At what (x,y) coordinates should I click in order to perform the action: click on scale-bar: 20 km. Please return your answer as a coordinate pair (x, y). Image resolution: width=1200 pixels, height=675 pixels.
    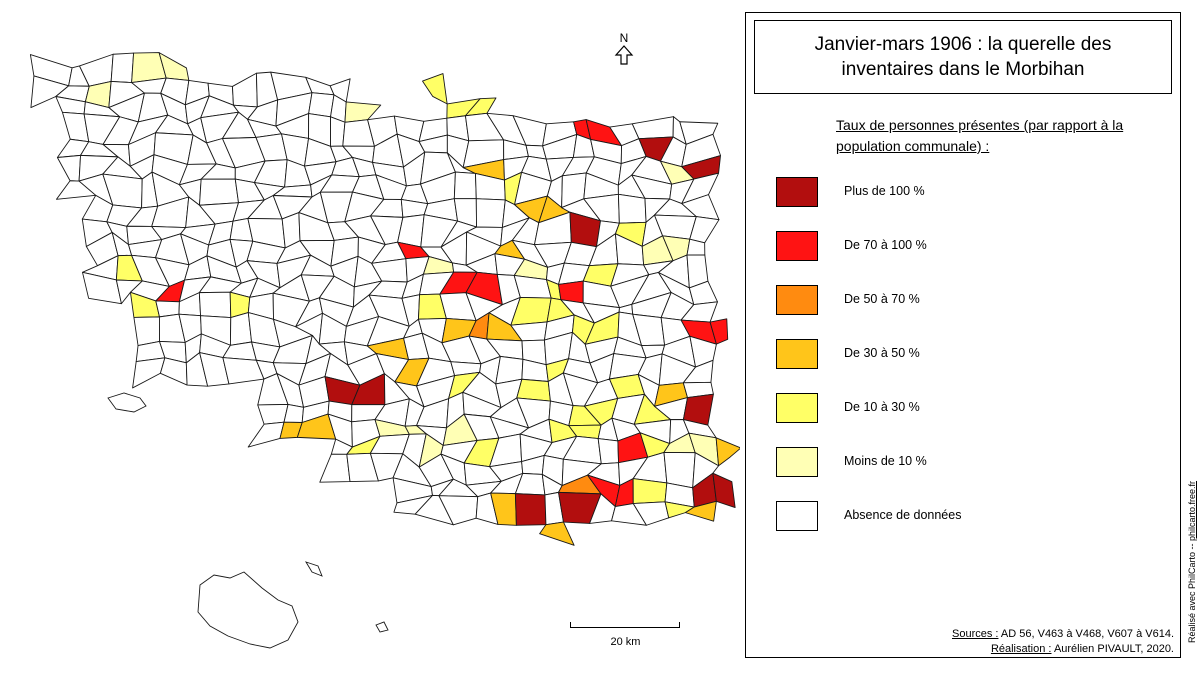
    Looking at the image, I should click on (625, 637).